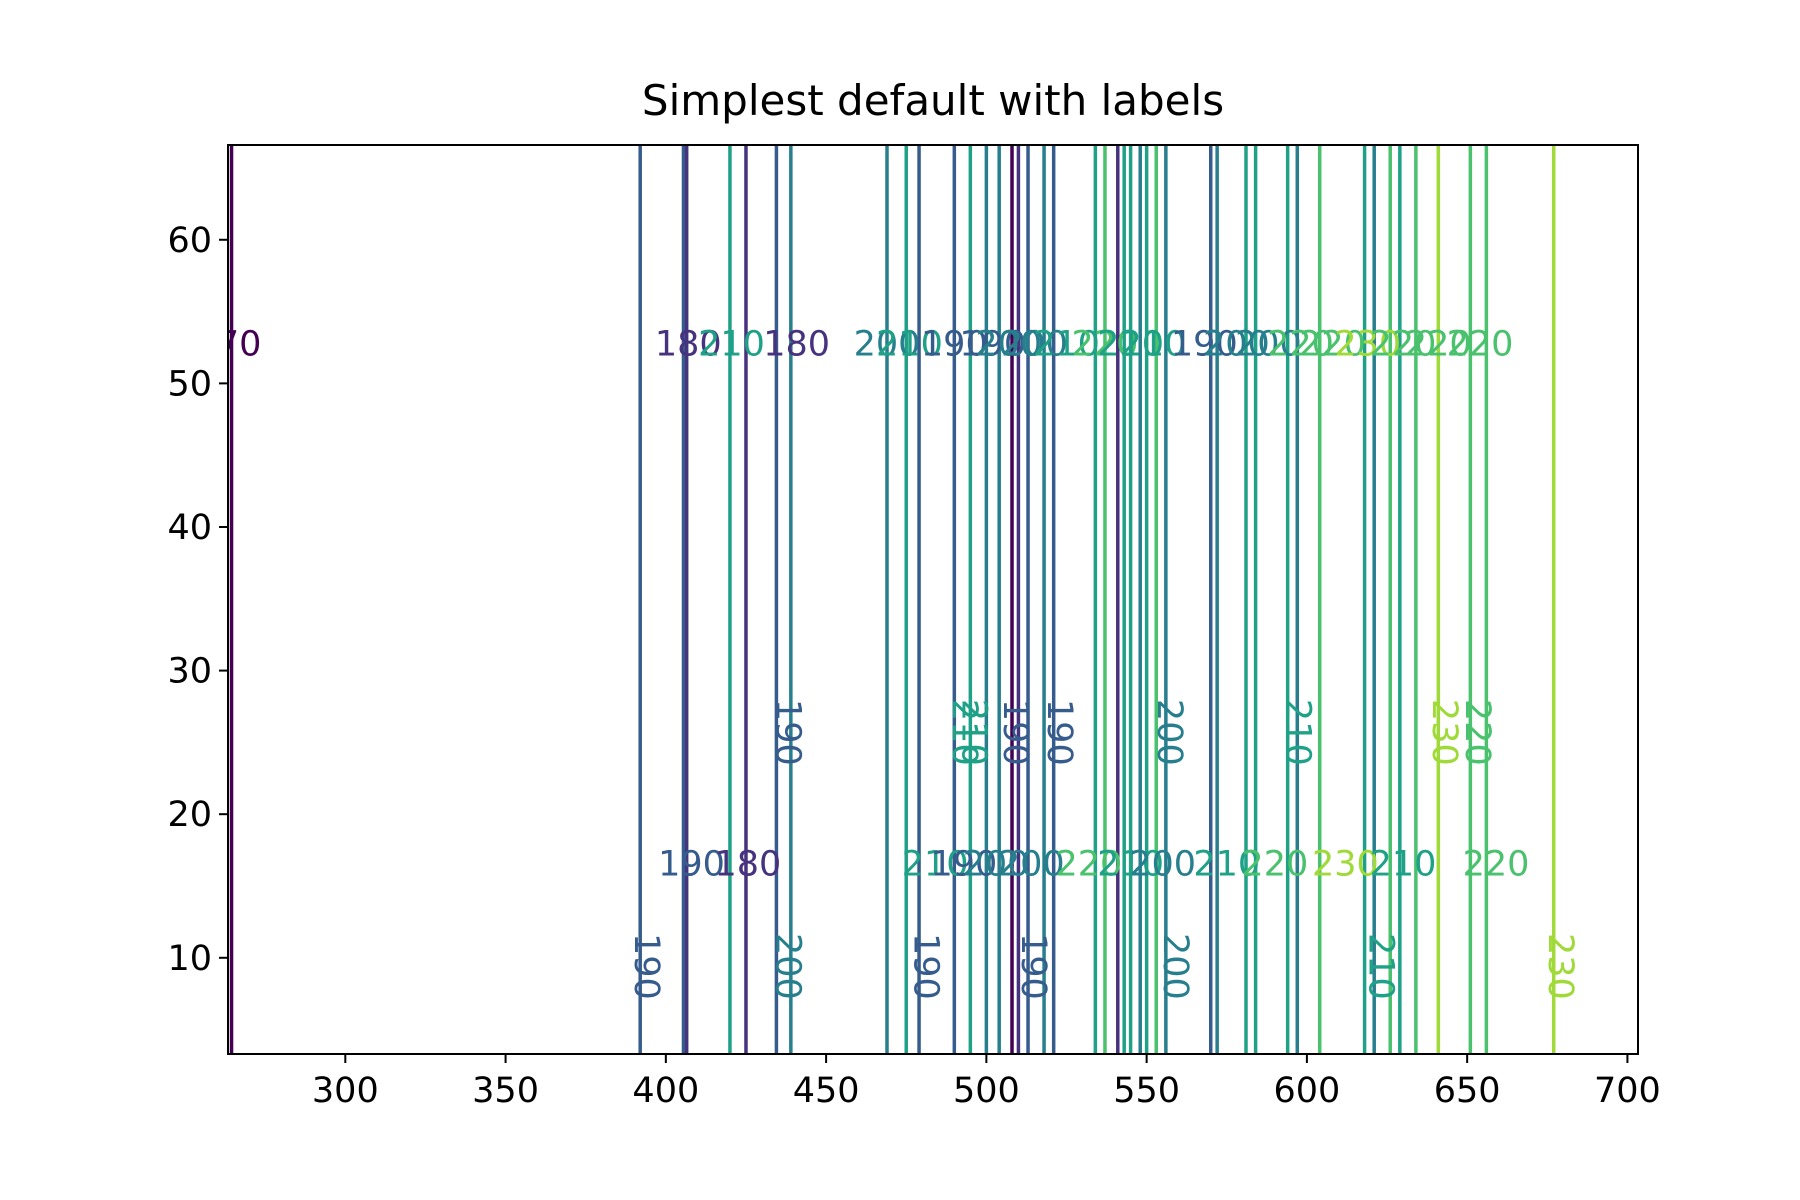  I want to click on y-tick-label: 50, so click(189, 384).